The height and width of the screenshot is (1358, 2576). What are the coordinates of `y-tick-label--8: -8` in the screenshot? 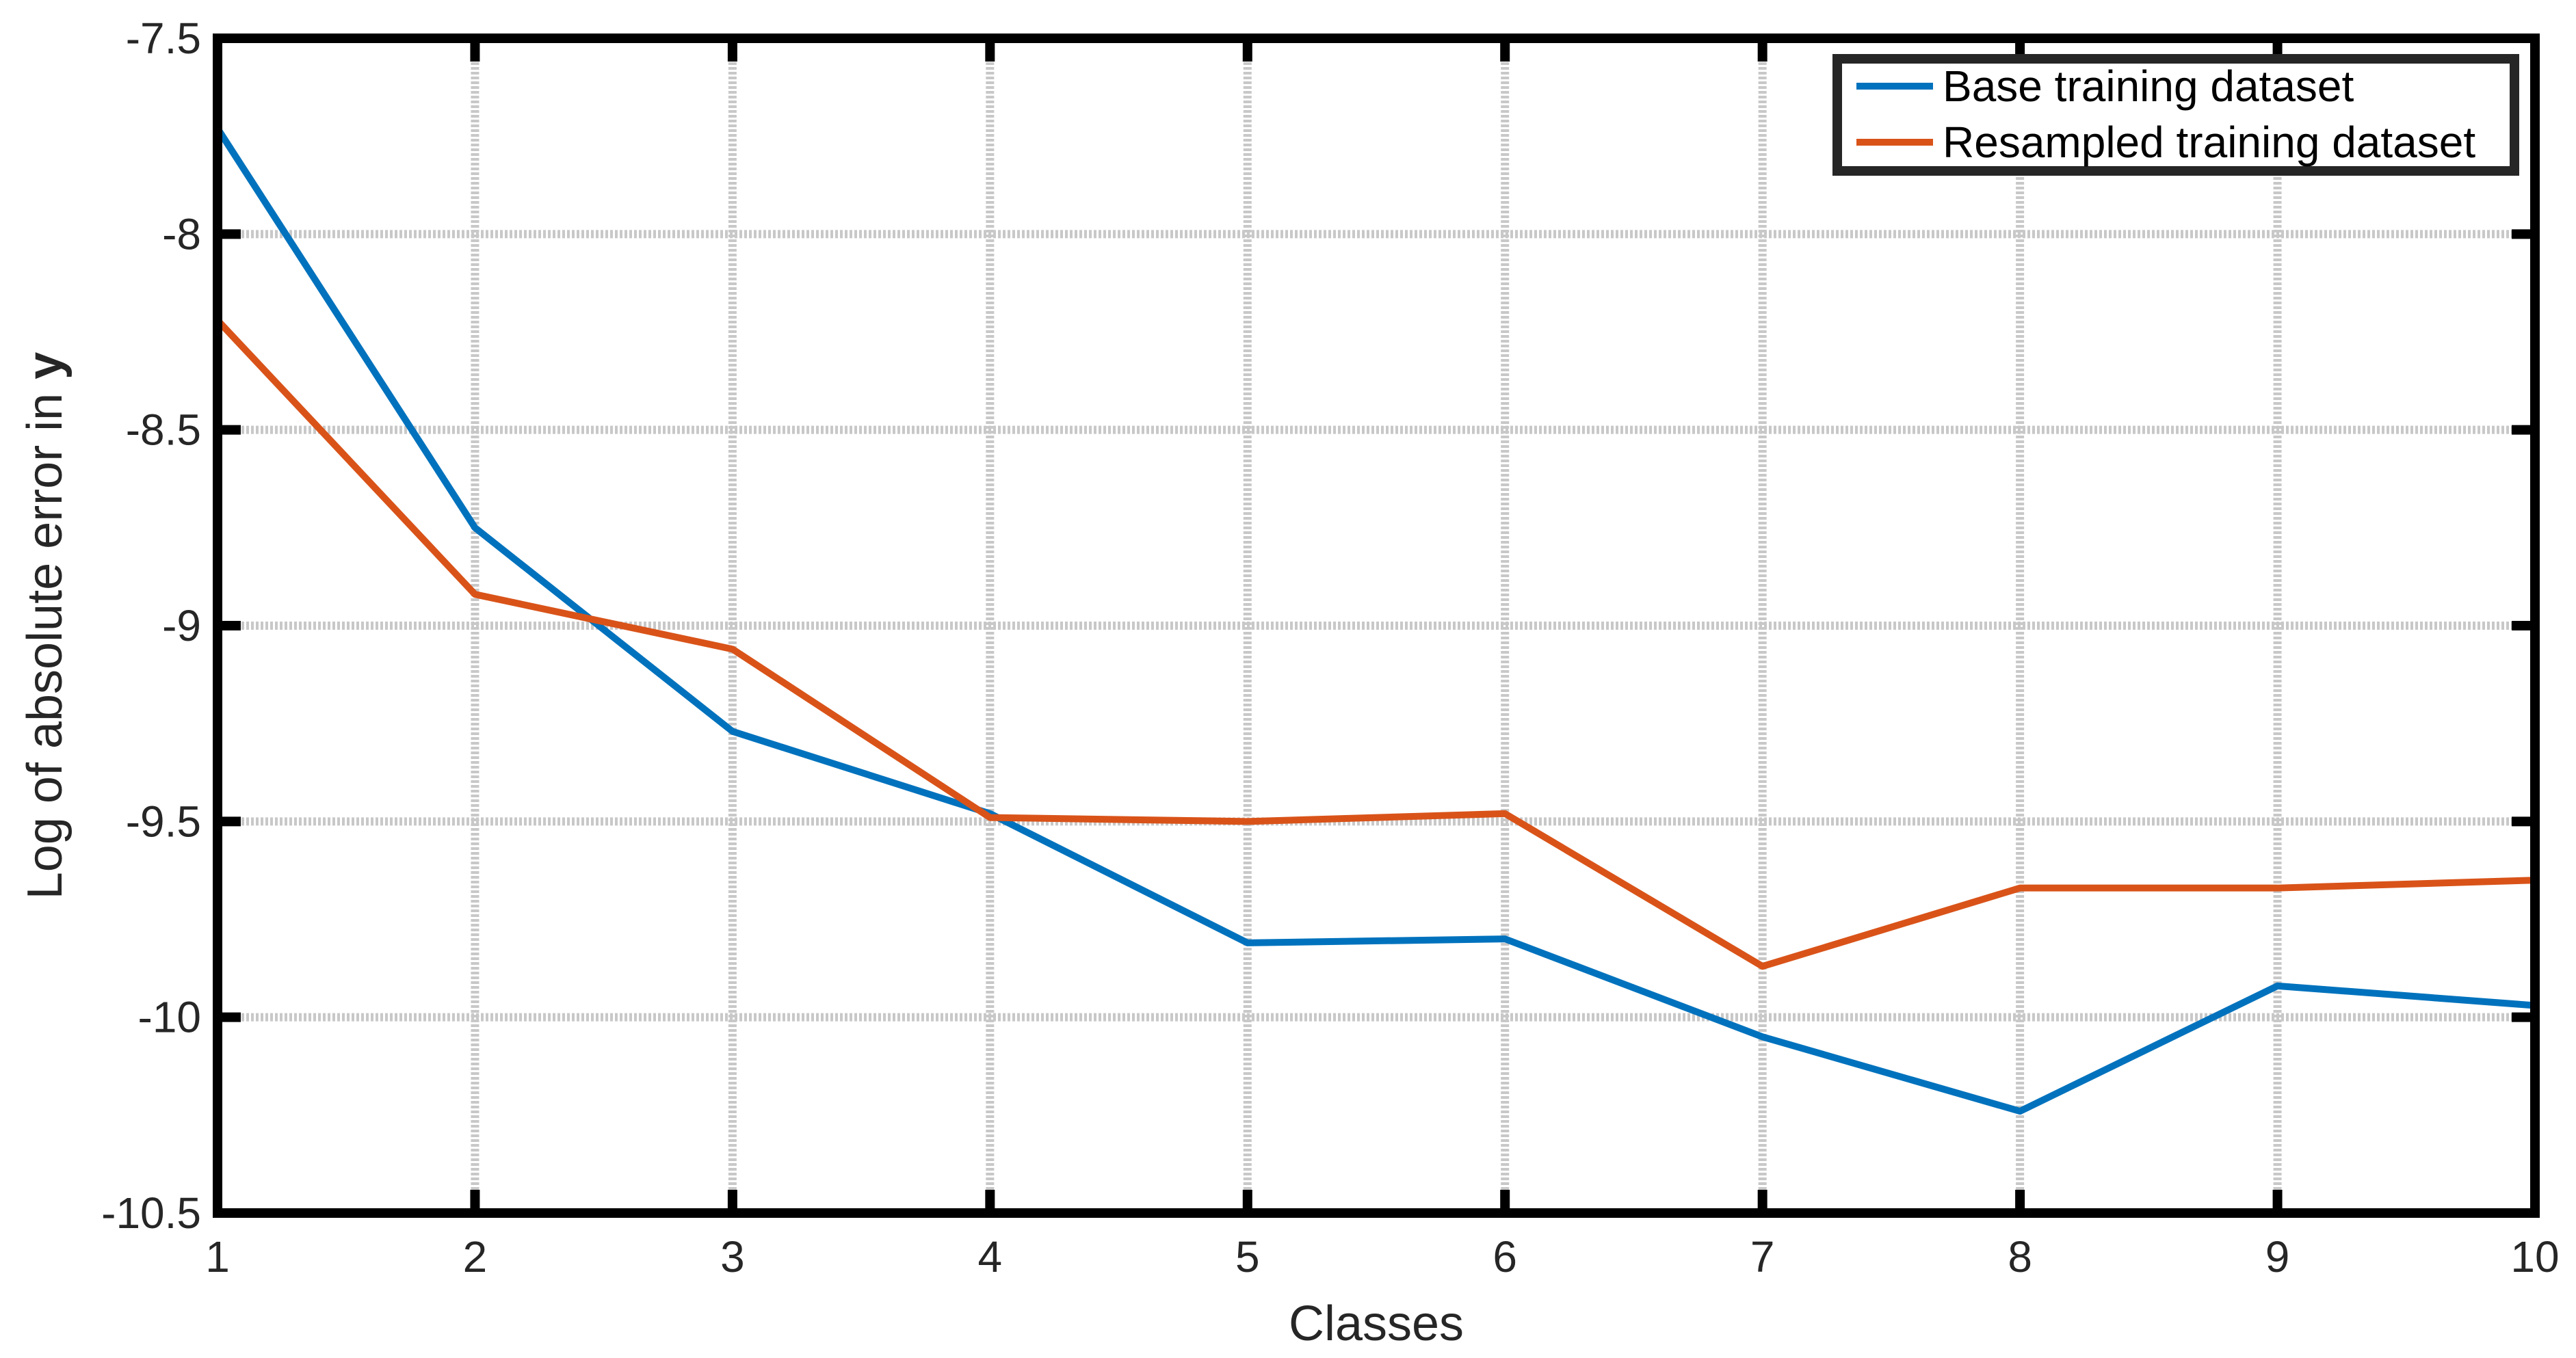 It's located at (181, 233).